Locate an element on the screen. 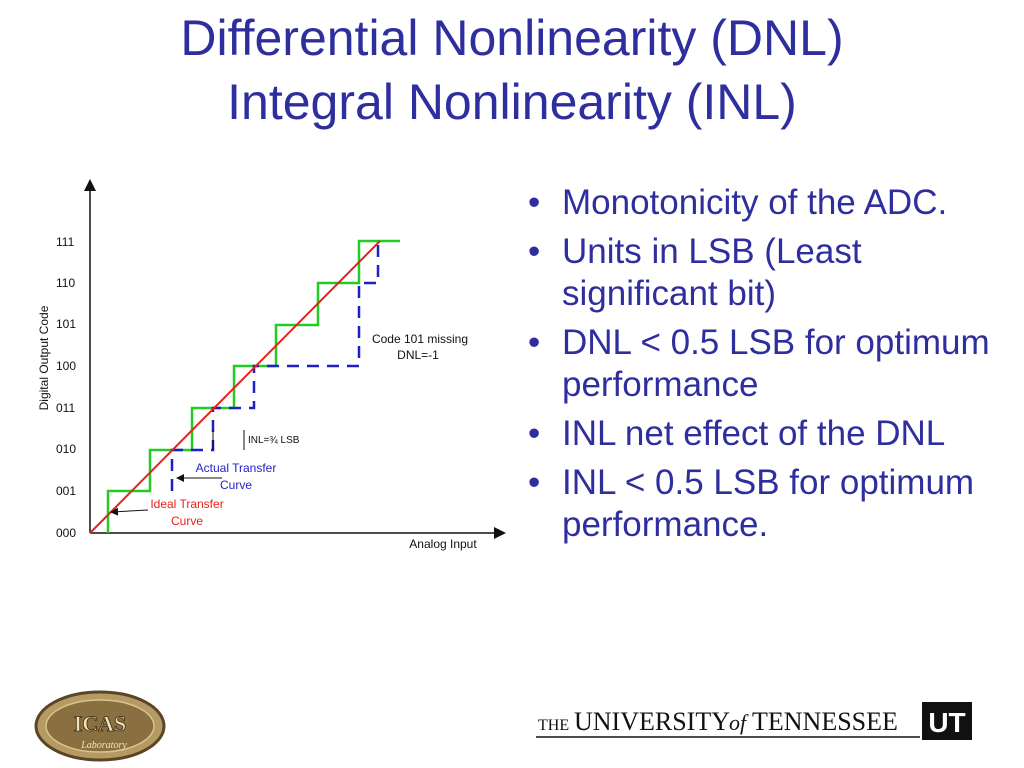 This screenshot has width=1024, height=768. bullet-item: INL < 0.5 LSB for optimum performance. is located at coordinates (760, 504).